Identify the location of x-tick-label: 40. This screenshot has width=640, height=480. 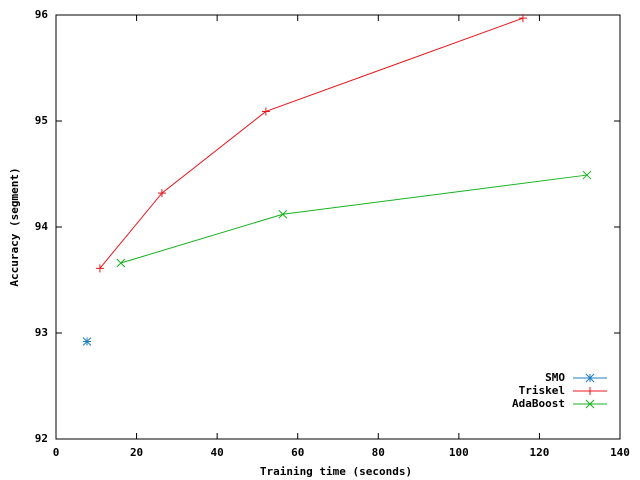
(217, 452).